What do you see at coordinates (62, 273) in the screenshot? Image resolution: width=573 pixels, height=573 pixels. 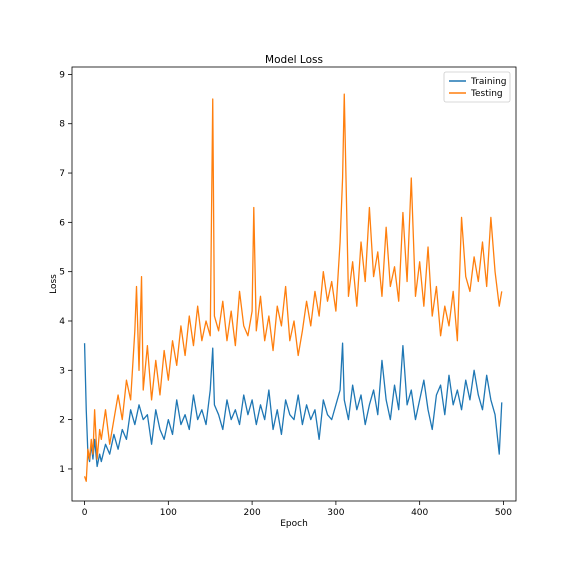 I see `y-tick-label: 5` at bounding box center [62, 273].